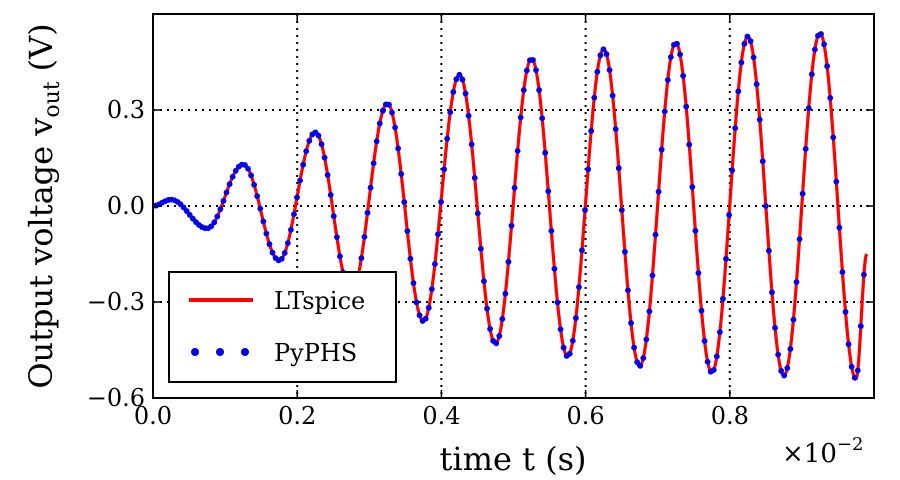 The height and width of the screenshot is (480, 900). What do you see at coordinates (809, 454) in the screenshot?
I see `x-axis-multiplier-base: ×10` at bounding box center [809, 454].